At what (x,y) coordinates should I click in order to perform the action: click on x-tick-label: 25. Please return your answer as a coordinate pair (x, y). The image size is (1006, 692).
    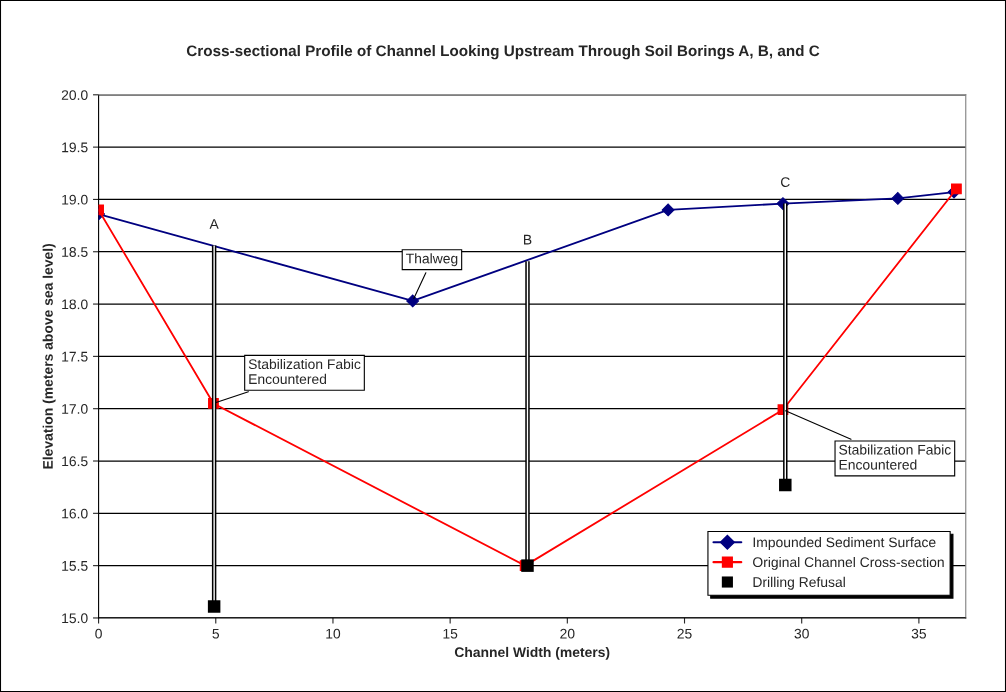
    Looking at the image, I should click on (684, 633).